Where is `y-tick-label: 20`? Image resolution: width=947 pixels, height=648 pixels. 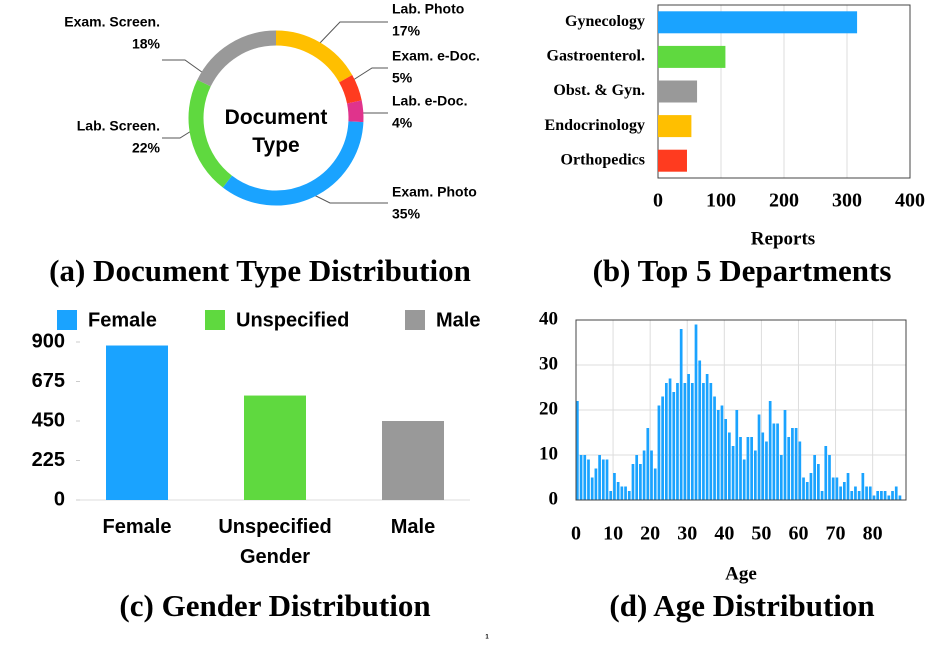 y-tick-label: 20 is located at coordinates (548, 408).